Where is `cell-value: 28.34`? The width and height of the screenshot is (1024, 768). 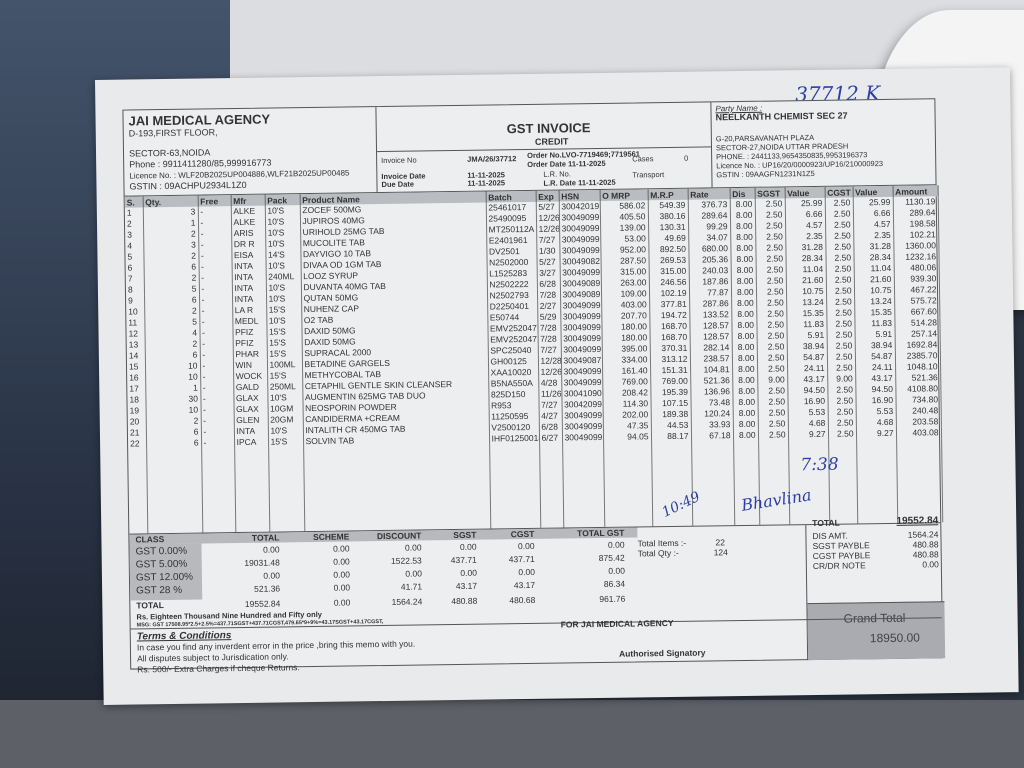 cell-value: 28.34 is located at coordinates (805, 258).